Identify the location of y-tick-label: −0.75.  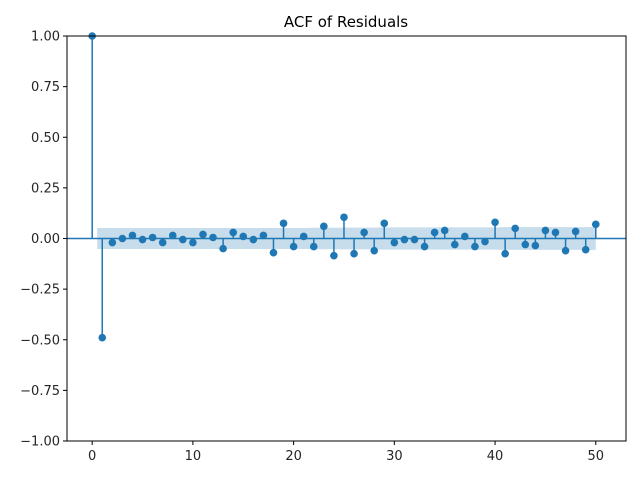
(40, 391).